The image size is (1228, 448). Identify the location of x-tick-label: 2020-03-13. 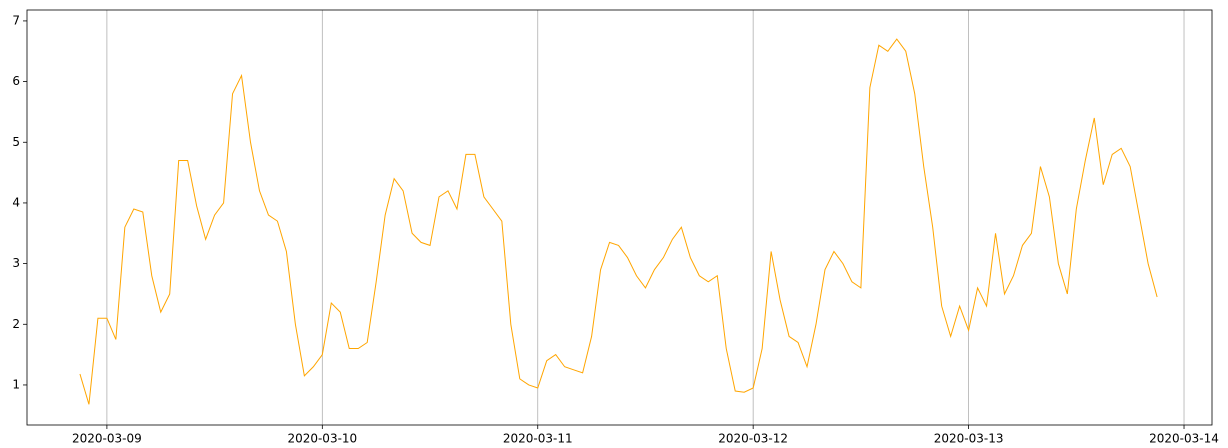
(969, 439).